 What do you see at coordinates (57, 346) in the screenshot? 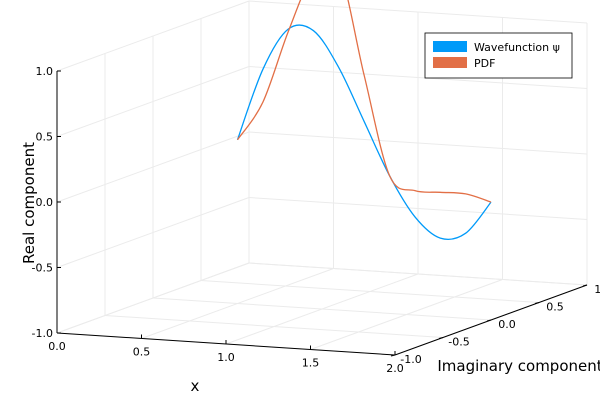
I see `x-tick-label: 0.0` at bounding box center [57, 346].